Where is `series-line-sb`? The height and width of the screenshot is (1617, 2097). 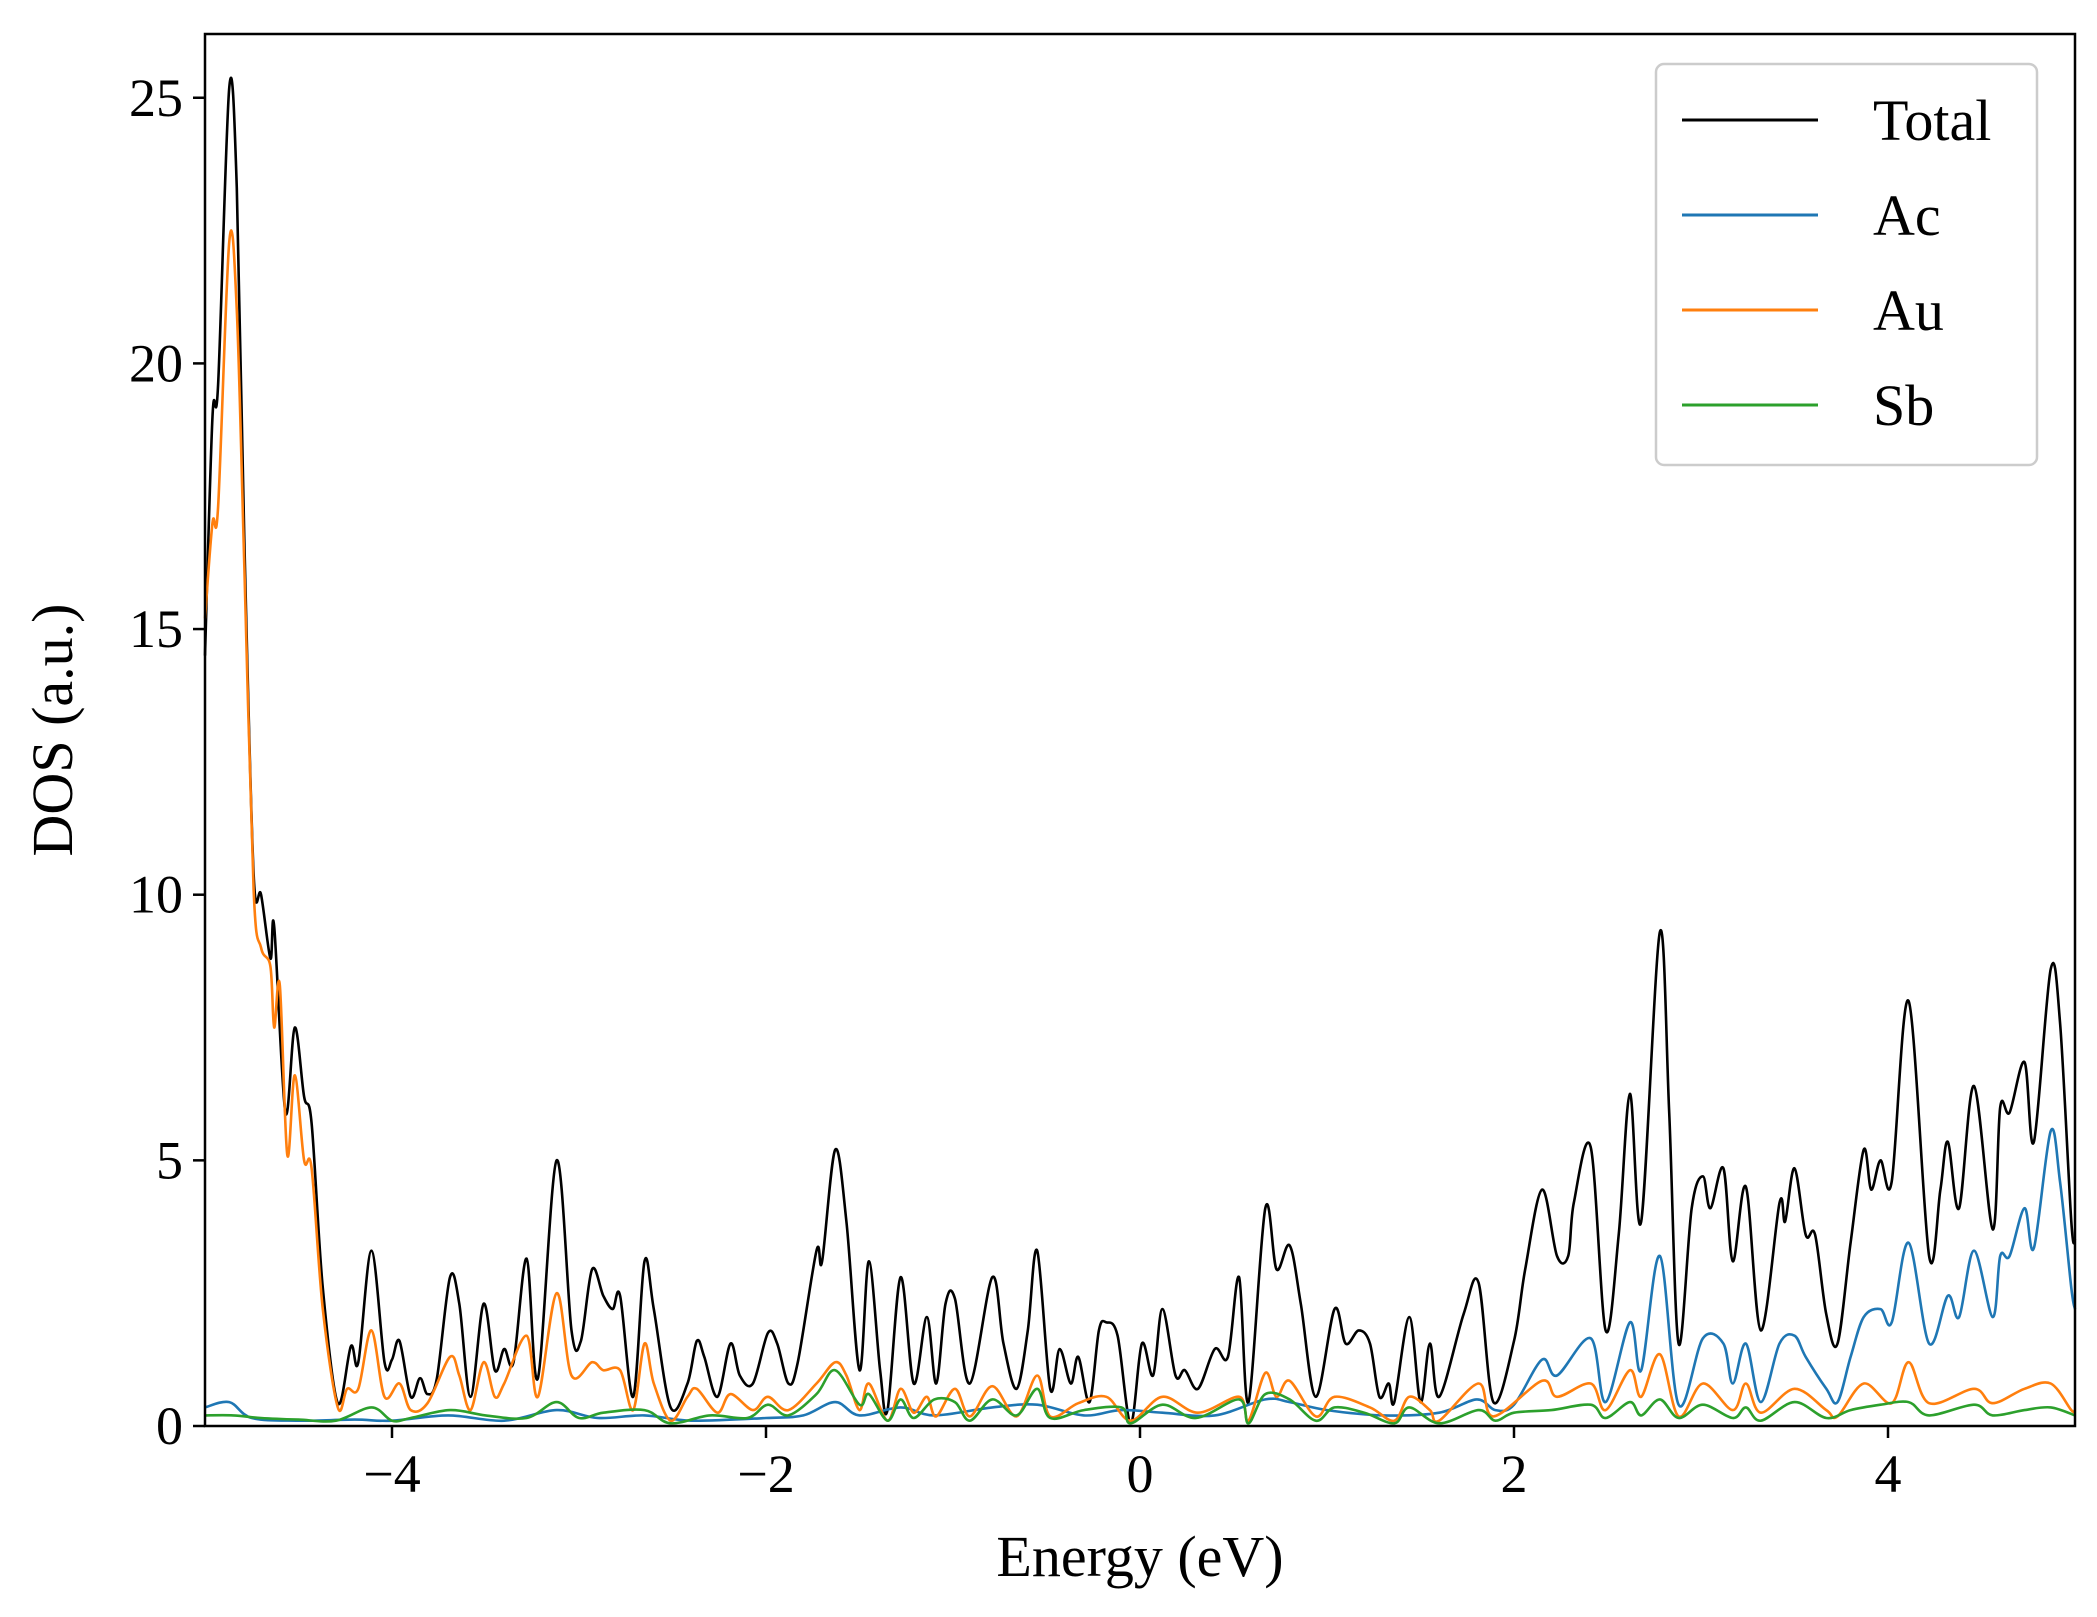 series-line-sb is located at coordinates (1140, 1396).